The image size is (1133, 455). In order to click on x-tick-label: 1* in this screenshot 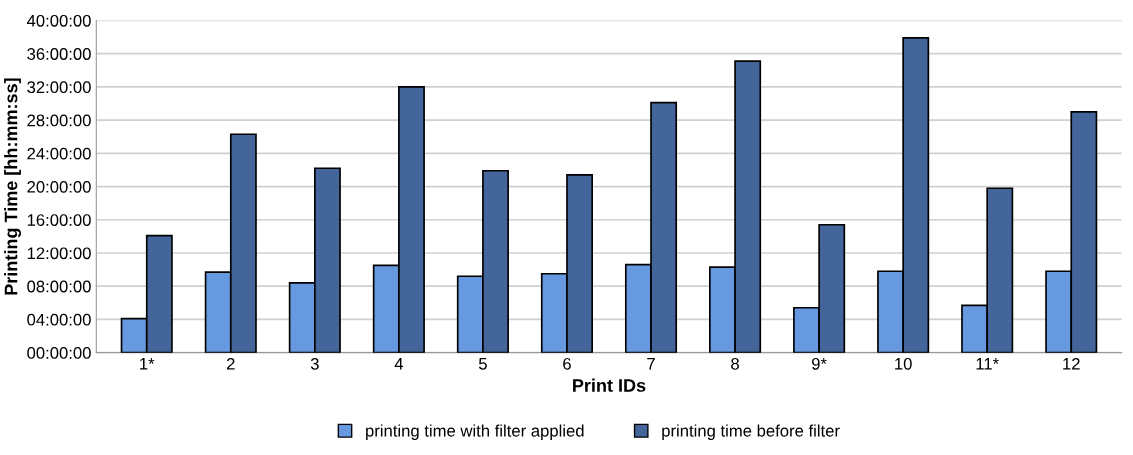, I will do `click(147, 364)`.